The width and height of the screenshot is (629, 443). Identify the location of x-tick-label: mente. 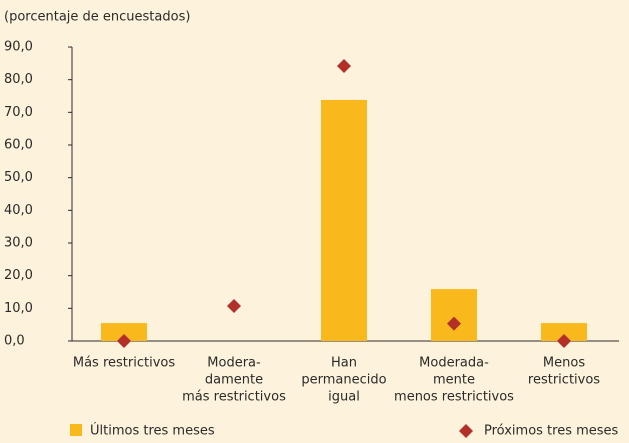
(454, 380).